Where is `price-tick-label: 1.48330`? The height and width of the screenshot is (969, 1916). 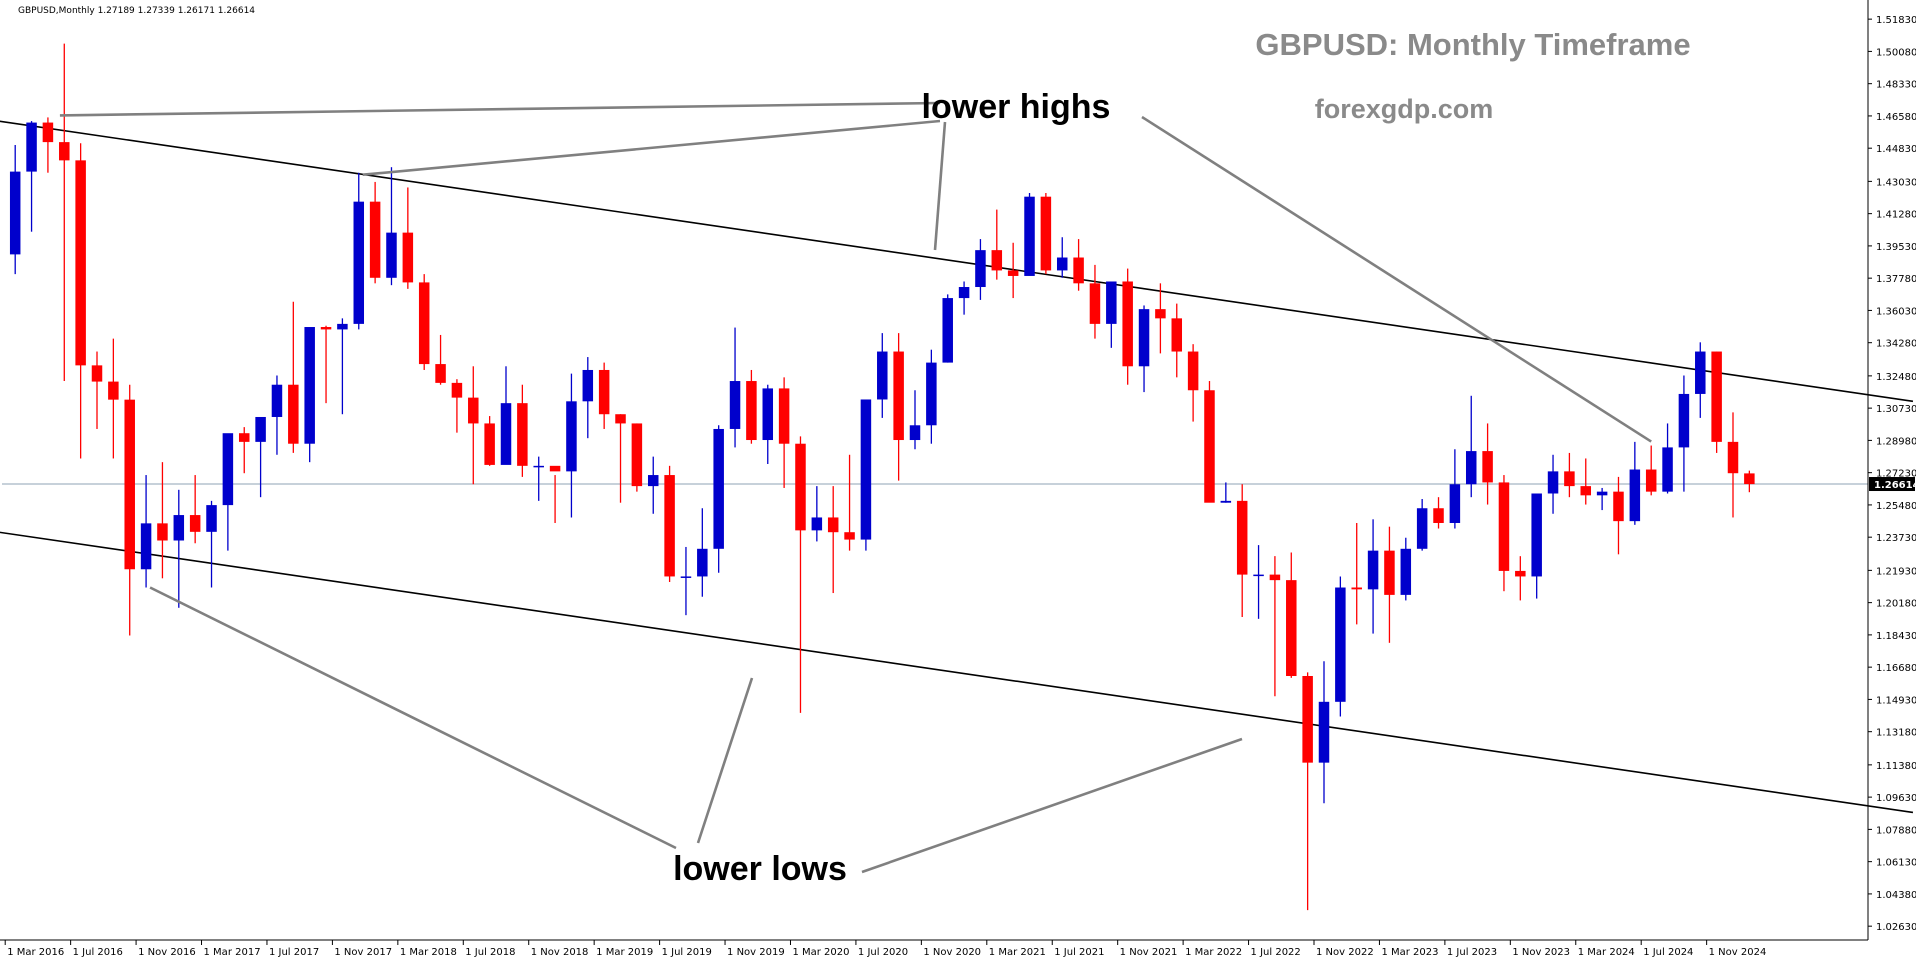 price-tick-label: 1.48330 is located at coordinates (1896, 85).